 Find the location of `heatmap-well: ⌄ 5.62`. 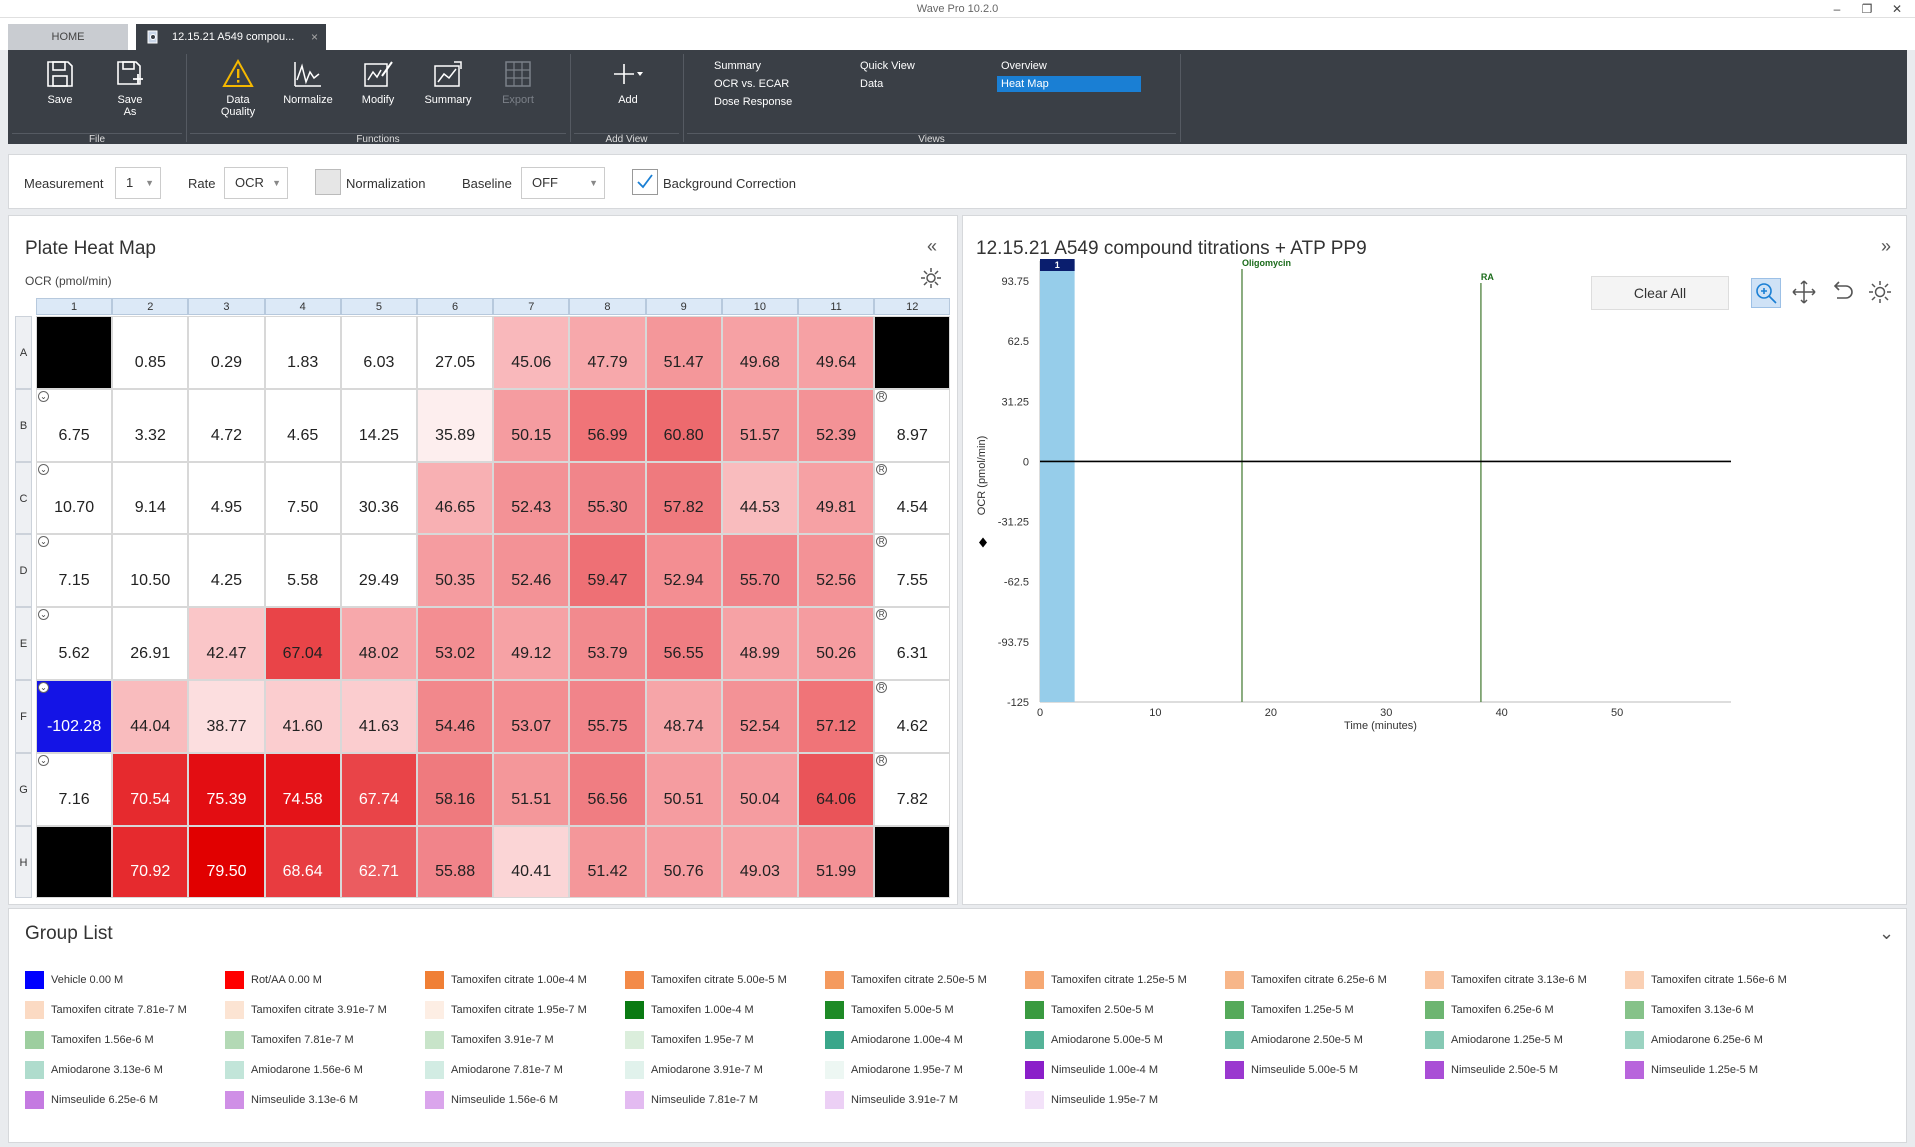

heatmap-well: ⌄ 5.62 is located at coordinates (74, 643).